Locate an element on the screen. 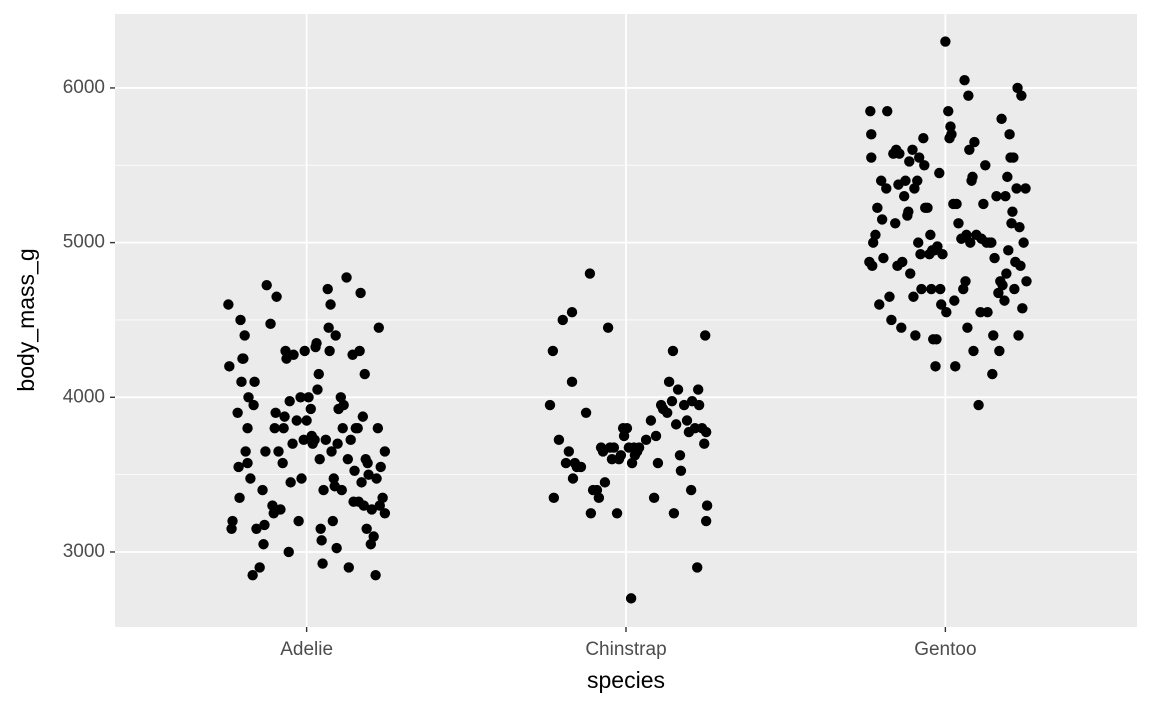 The width and height of the screenshot is (1152, 711). y-tick-label: 4000 is located at coordinates (84, 396).